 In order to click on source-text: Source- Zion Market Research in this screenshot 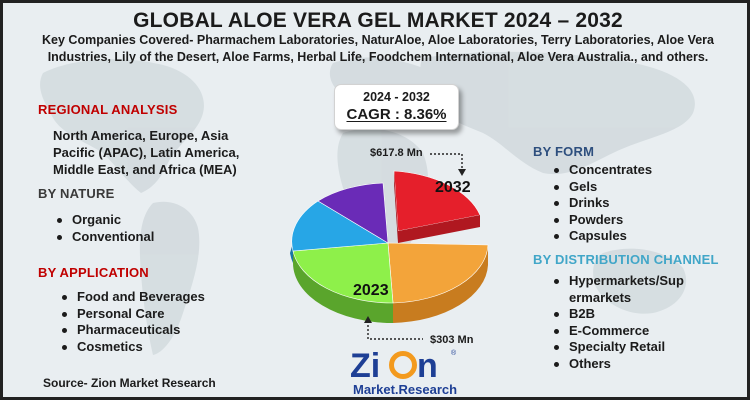, I will do `click(129, 383)`.